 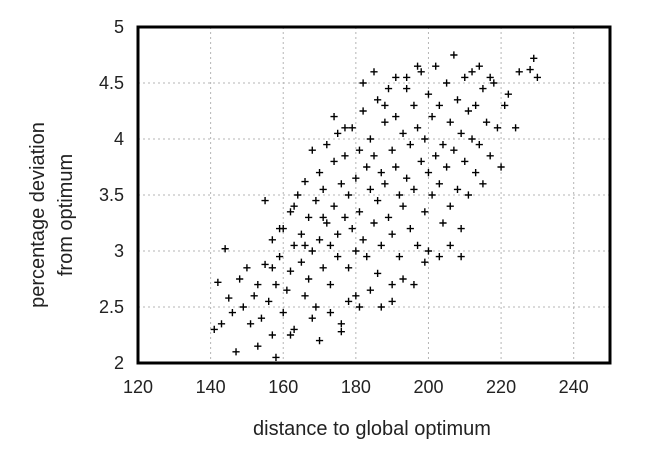 I want to click on x-tick-label: 140, so click(x=211, y=387).